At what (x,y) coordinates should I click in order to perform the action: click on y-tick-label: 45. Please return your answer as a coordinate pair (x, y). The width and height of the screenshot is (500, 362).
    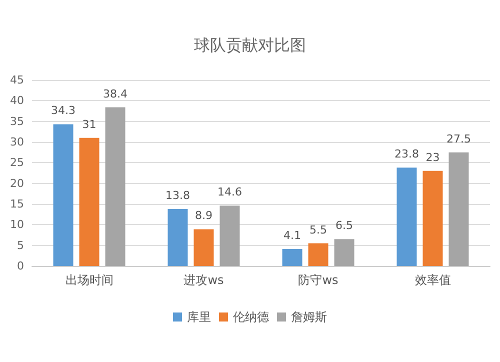
    Looking at the image, I should click on (17, 80).